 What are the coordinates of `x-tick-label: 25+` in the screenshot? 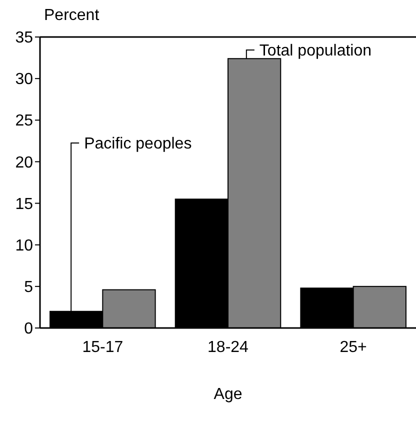 It's located at (353, 347).